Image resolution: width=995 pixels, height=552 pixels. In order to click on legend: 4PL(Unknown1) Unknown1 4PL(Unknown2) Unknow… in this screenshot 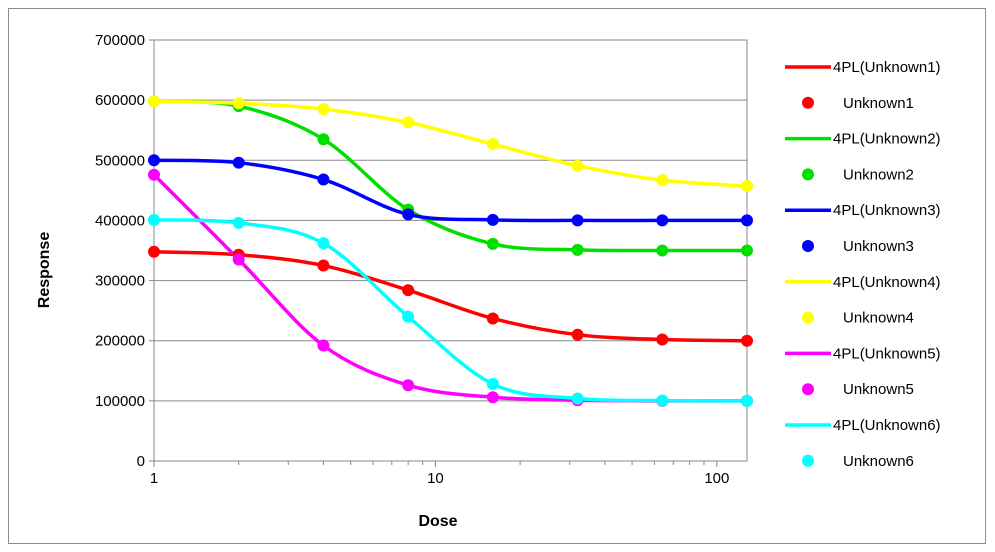, I will do `click(863, 264)`.